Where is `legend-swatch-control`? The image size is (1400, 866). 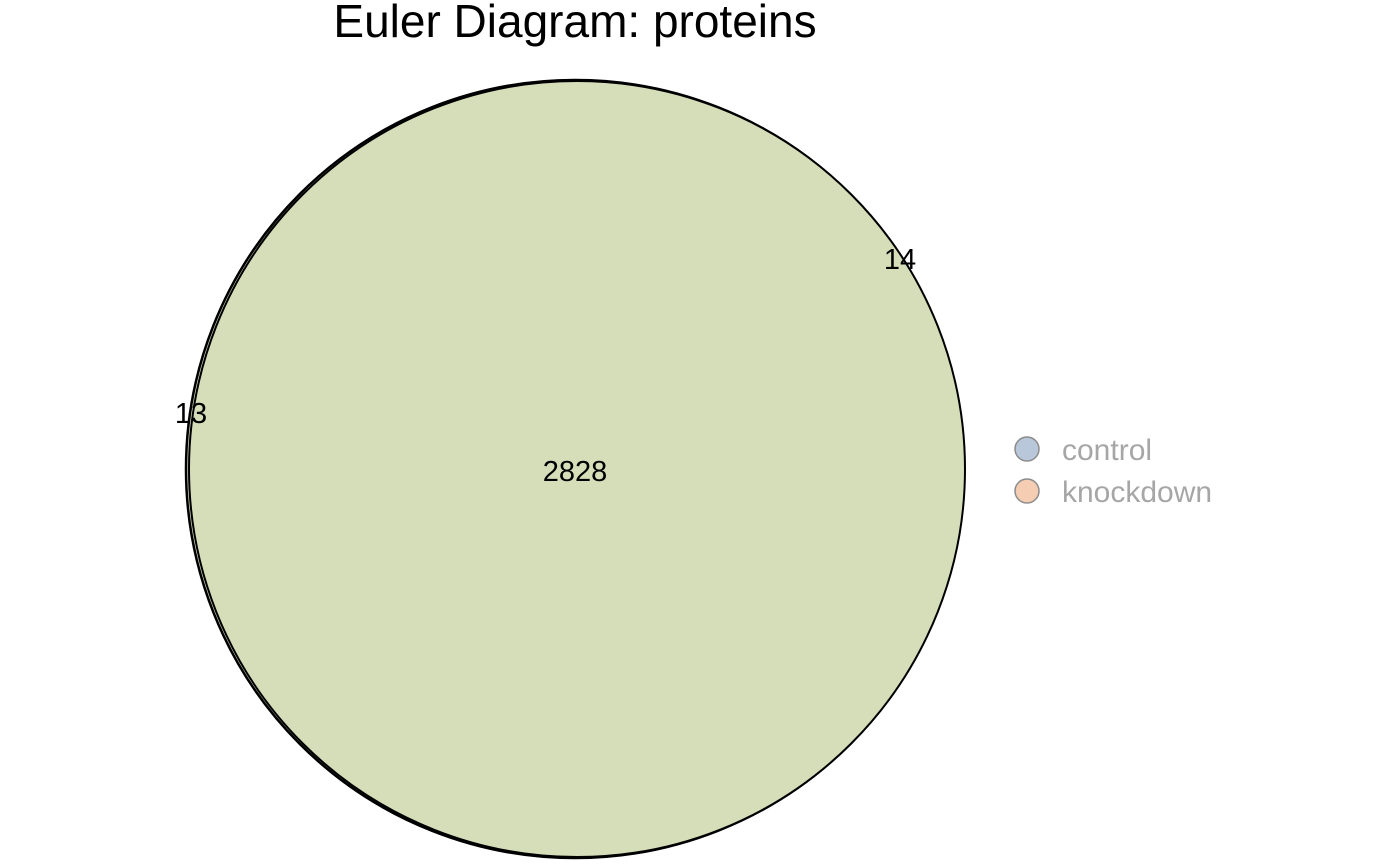 legend-swatch-control is located at coordinates (1027, 449).